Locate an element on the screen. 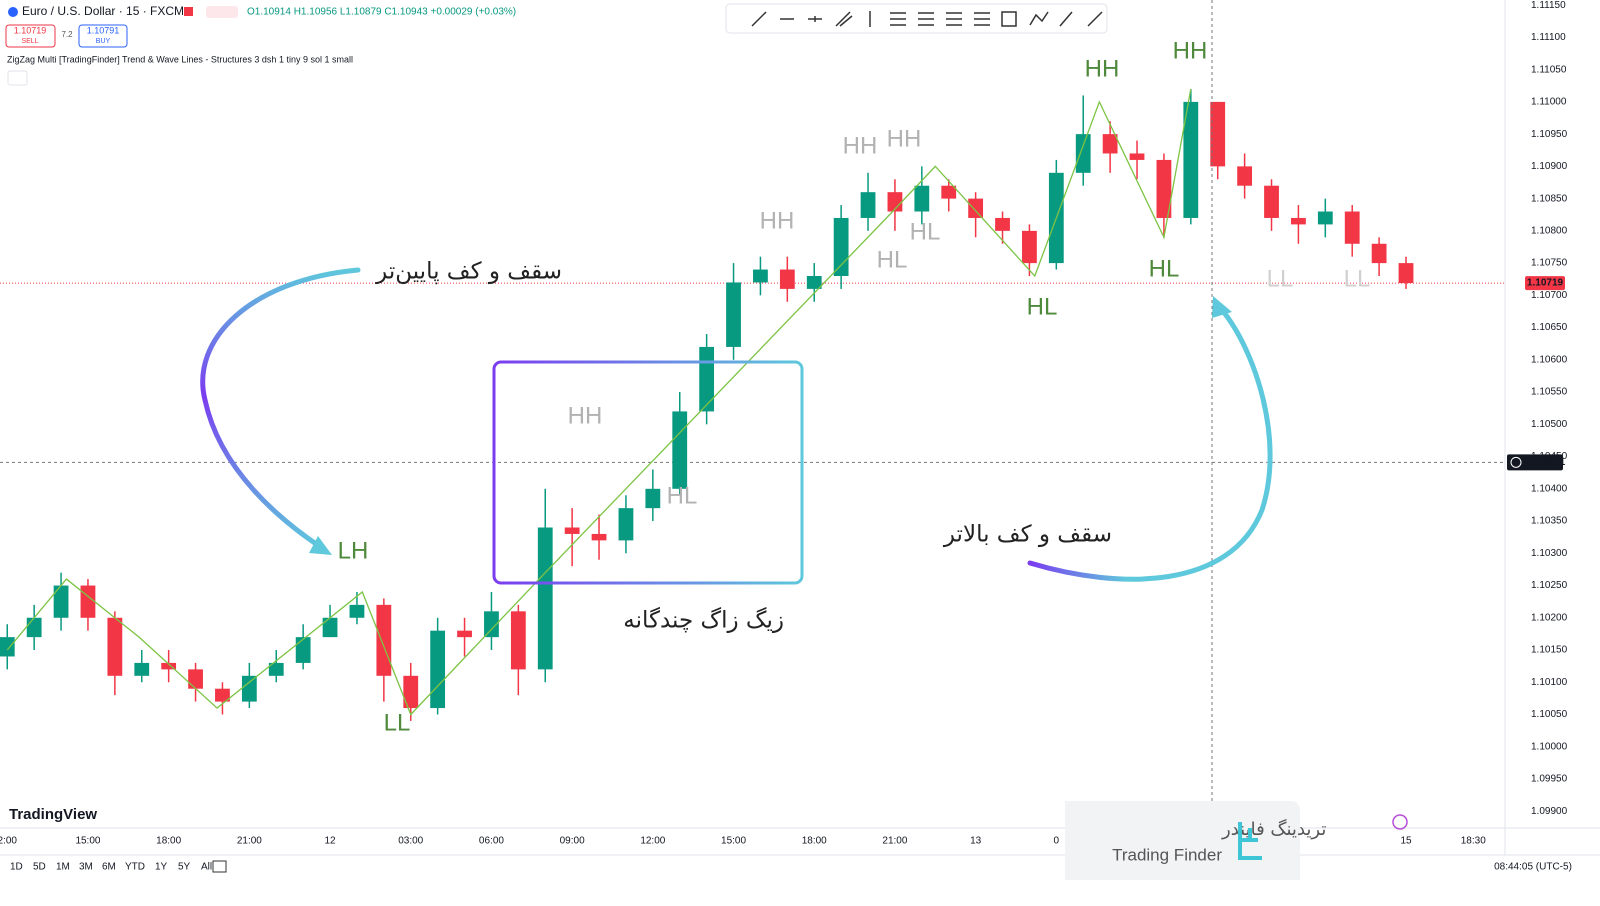  tv-logo: TradingView is located at coordinates (53, 814).